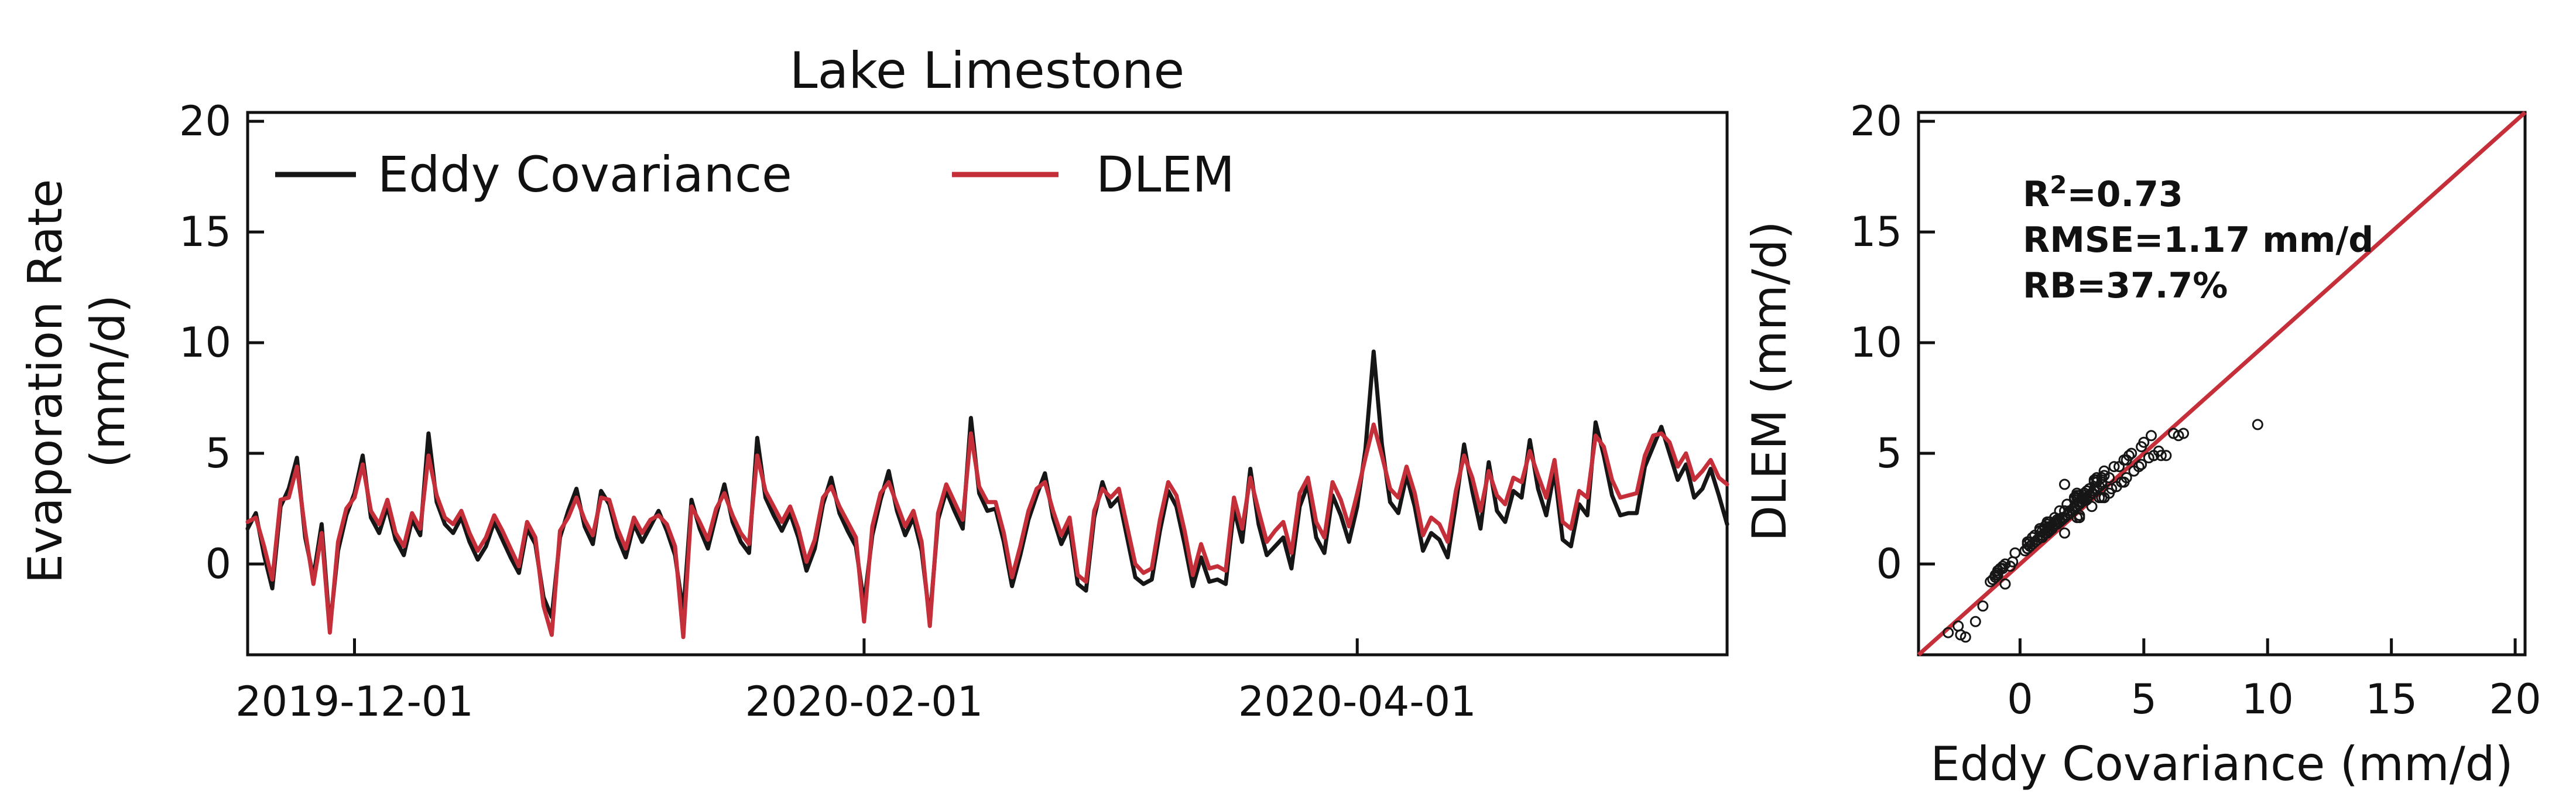  I want to click on scatter-x-axis-label: Eddy Covariance (mm/d), so click(2221, 764).